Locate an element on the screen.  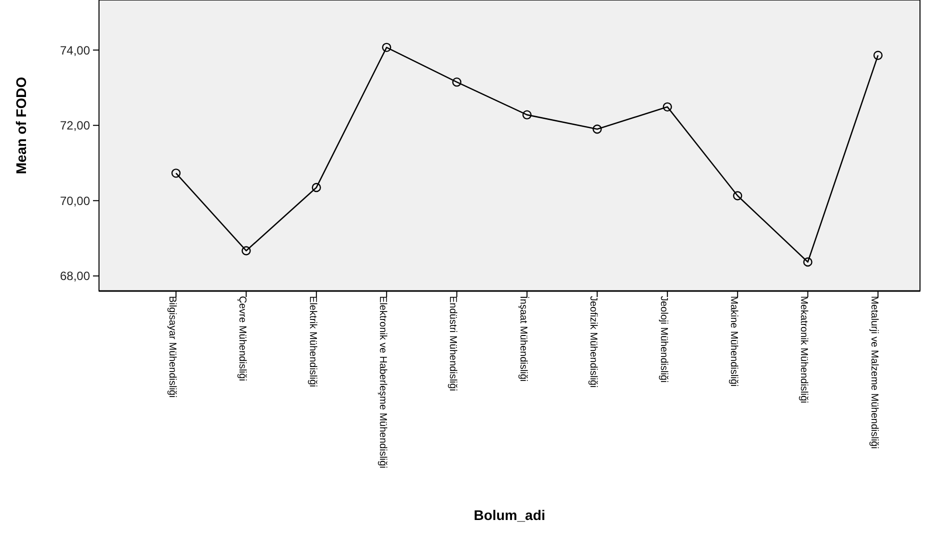
y-tick-label: 72,00 is located at coordinates (75, 125).